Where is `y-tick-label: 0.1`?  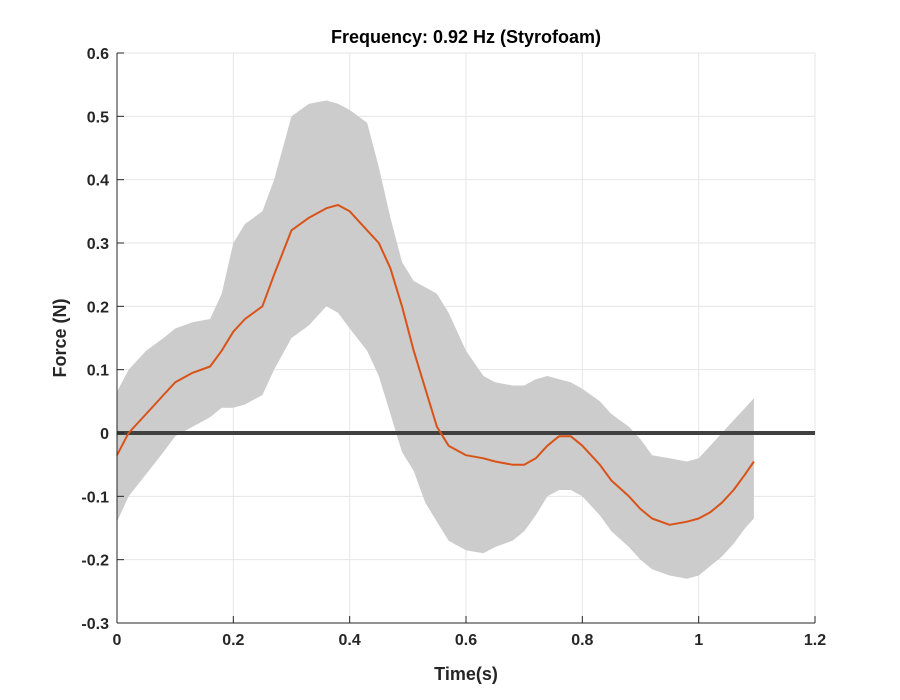 y-tick-label: 0.1 is located at coordinates (98, 371).